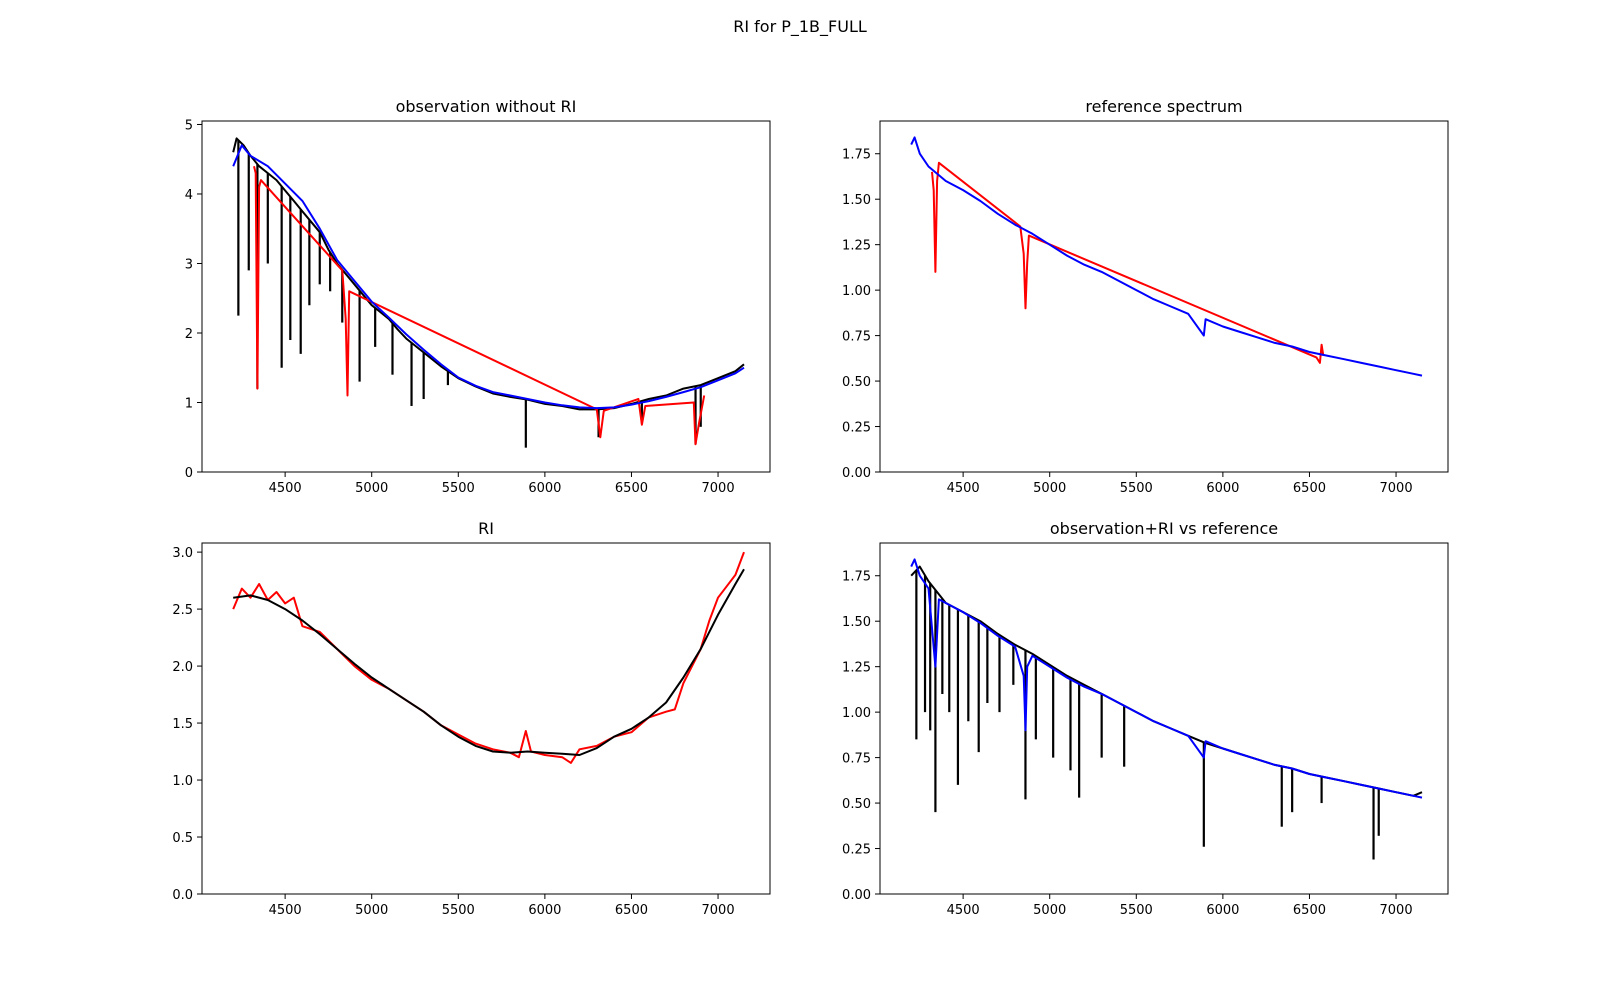 The image size is (1600, 1000). I want to click on y-tick-label: 0.0, so click(182, 895).